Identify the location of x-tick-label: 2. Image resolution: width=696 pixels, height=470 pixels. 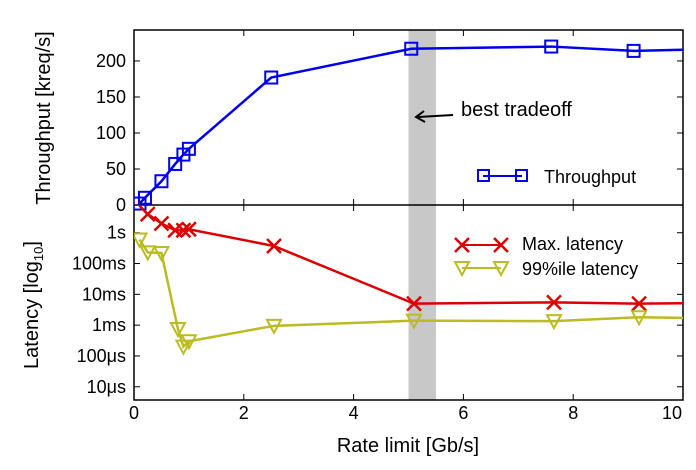
(244, 413).